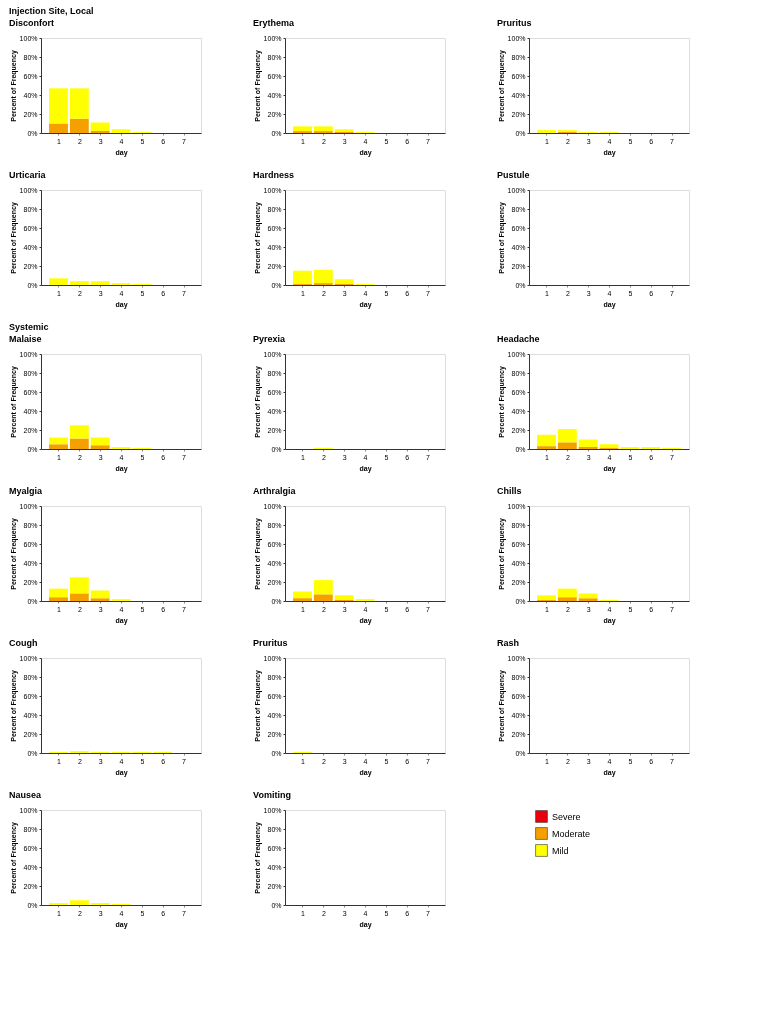  What do you see at coordinates (32, 23) in the screenshot?
I see `chart-subtitle: Disconfort` at bounding box center [32, 23].